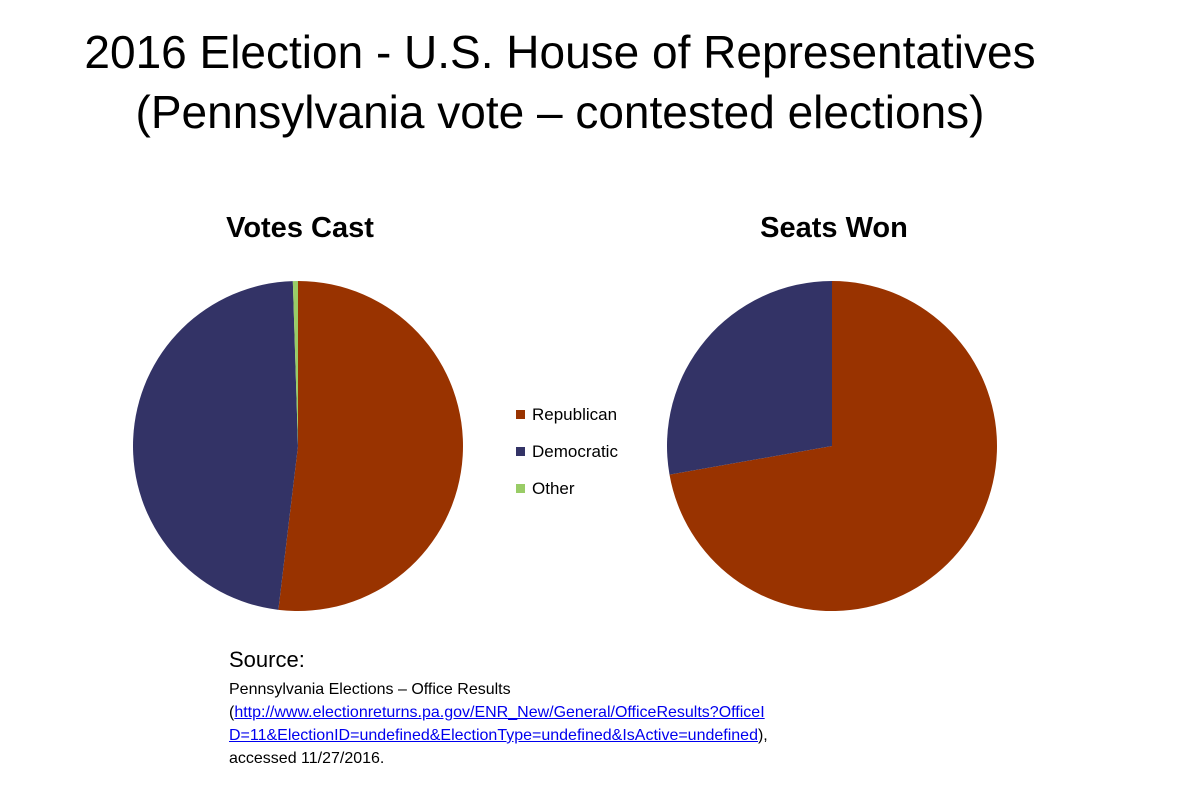 This screenshot has height=791, width=1200. I want to click on legend-label-other: Other, so click(553, 488).